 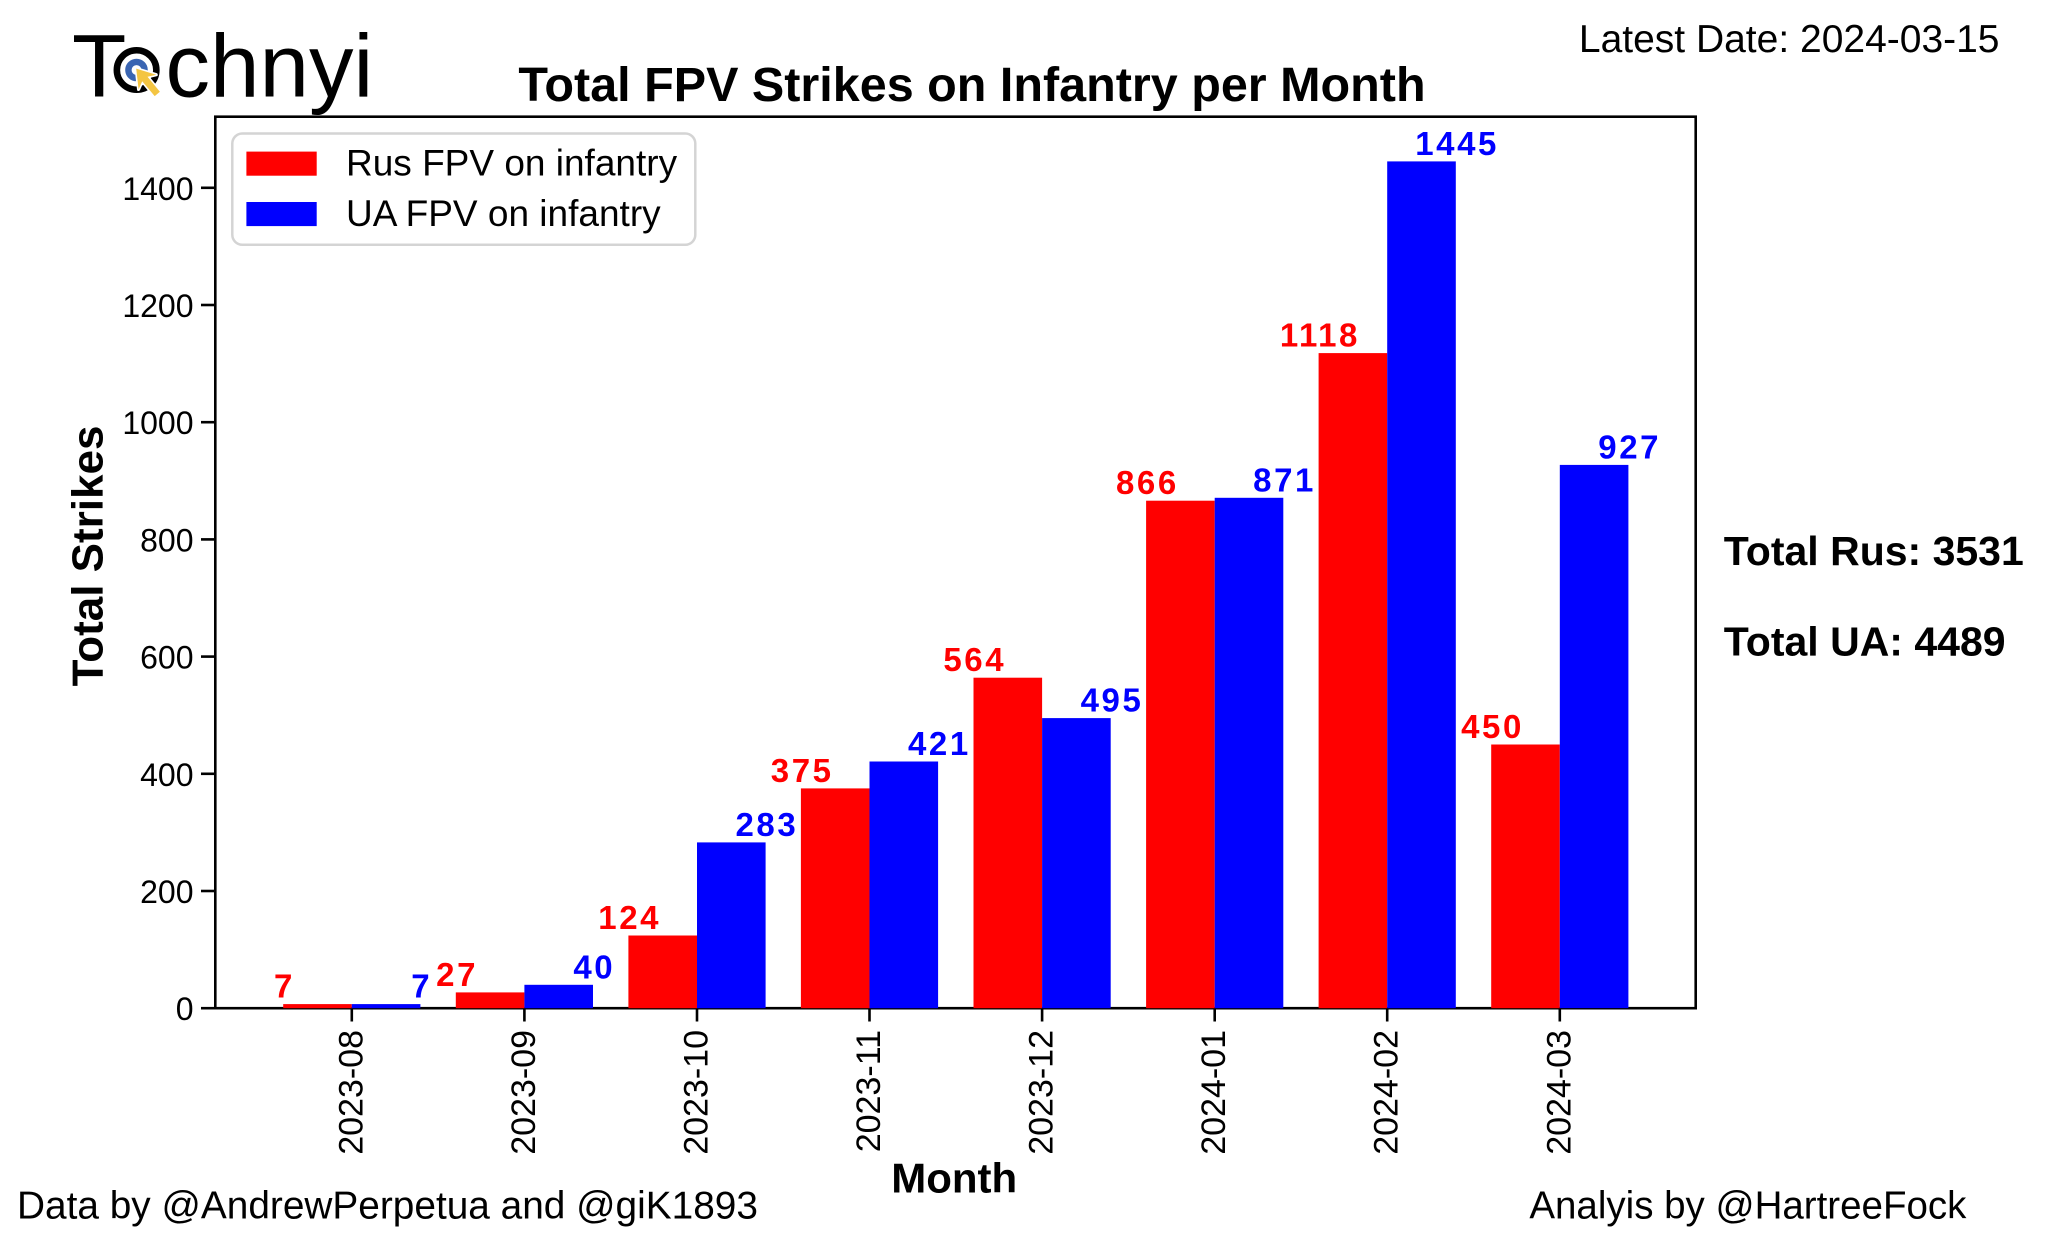 What do you see at coordinates (971, 85) in the screenshot?
I see `svg-text:Total FPV Strikes on Infantry: Total FPV Strikes on Infantry per Month` at bounding box center [971, 85].